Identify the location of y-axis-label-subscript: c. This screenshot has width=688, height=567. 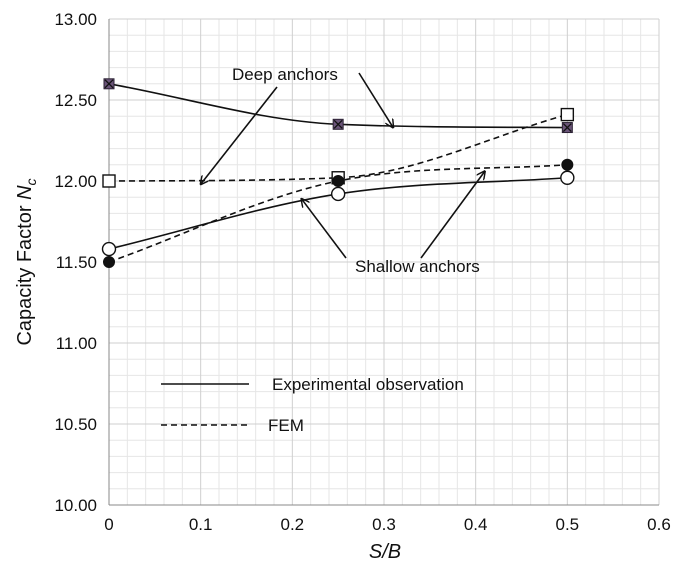
(31, 181).